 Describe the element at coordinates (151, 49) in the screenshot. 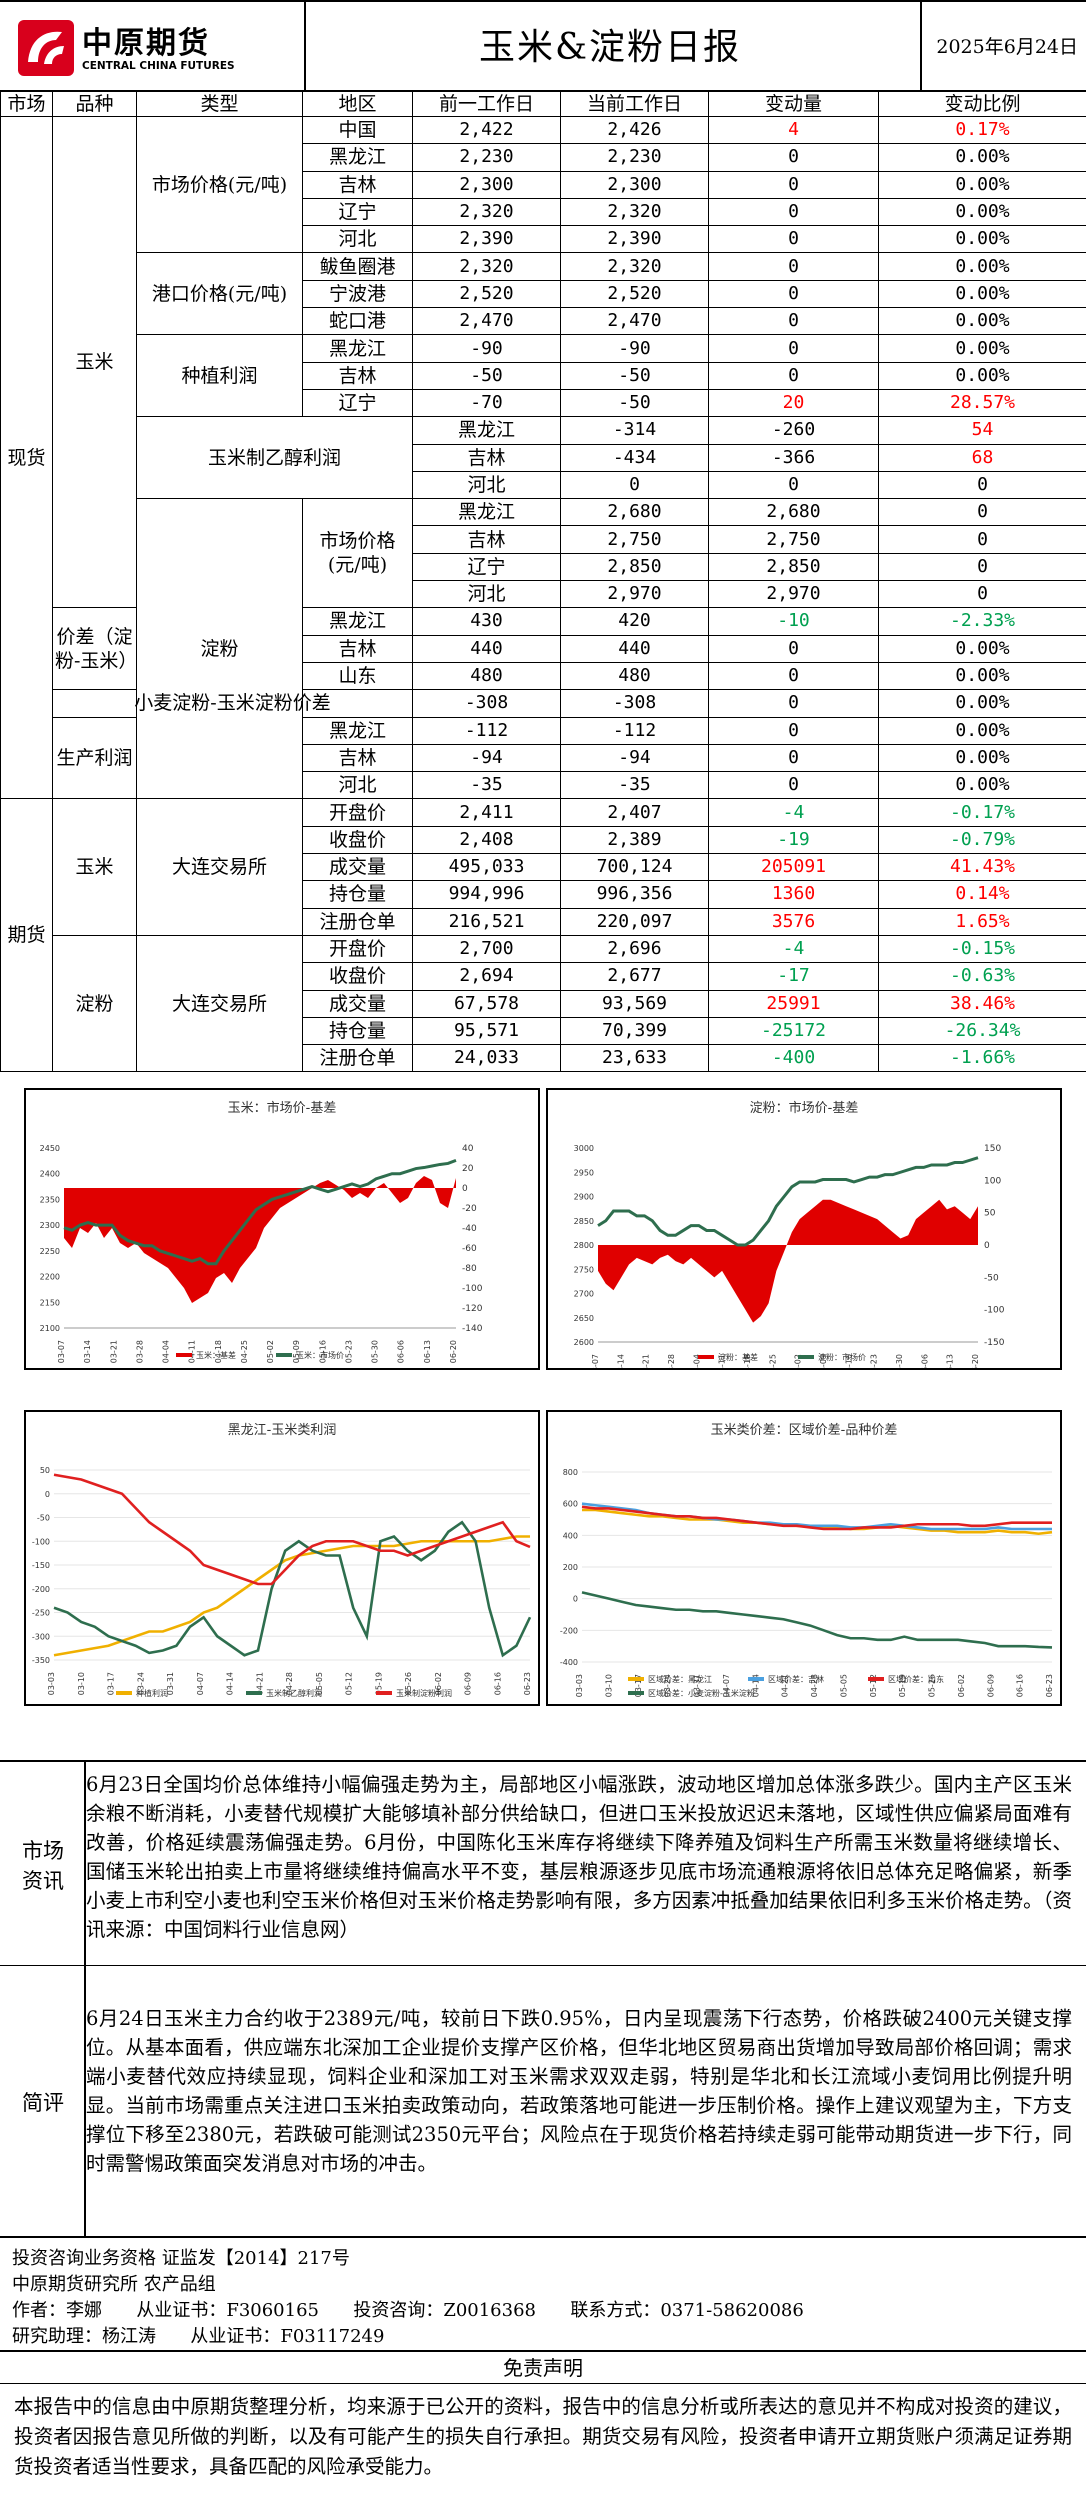

I see `company-logo: 中原期货 CENTRAL CHINA FUTURES` at that location.